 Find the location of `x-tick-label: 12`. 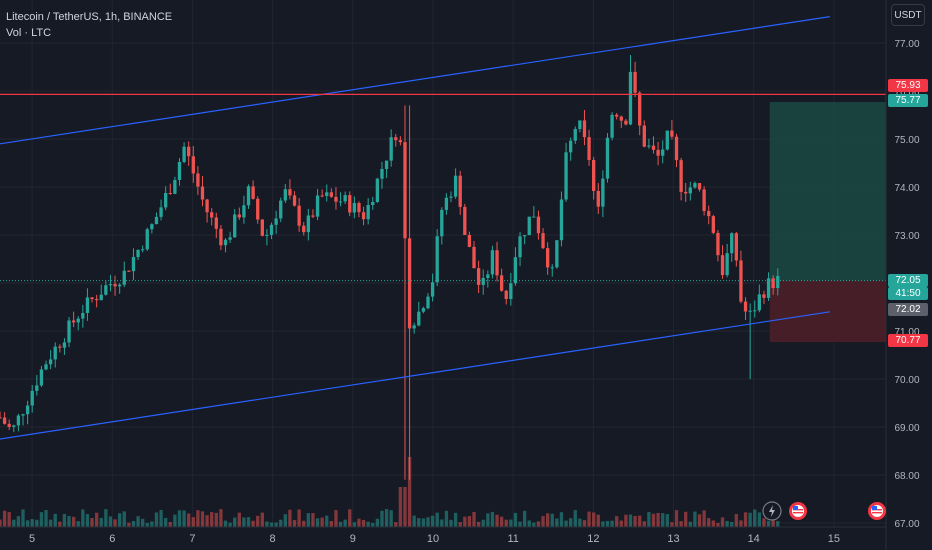

x-tick-label: 12 is located at coordinates (593, 539).